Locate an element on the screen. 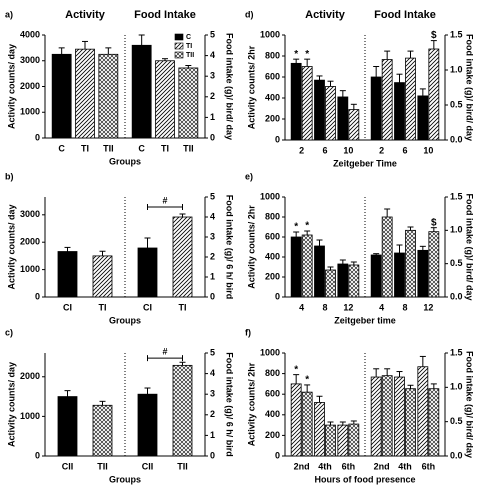 The height and width of the screenshot is (492, 483). y2-tick-label: 1 is located at coordinates (212, 435).